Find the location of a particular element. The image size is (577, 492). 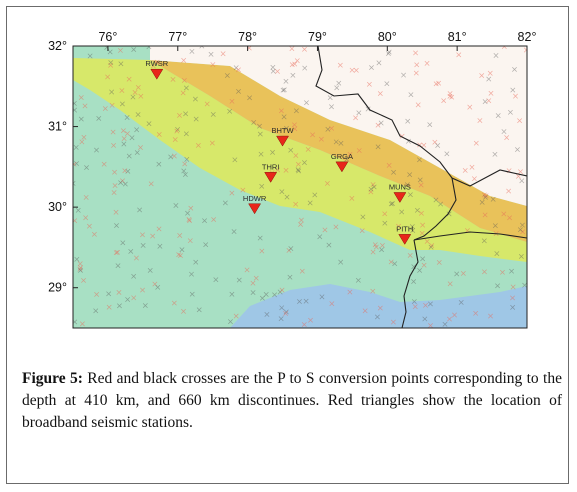

station-label: BHTW is located at coordinates (282, 130).